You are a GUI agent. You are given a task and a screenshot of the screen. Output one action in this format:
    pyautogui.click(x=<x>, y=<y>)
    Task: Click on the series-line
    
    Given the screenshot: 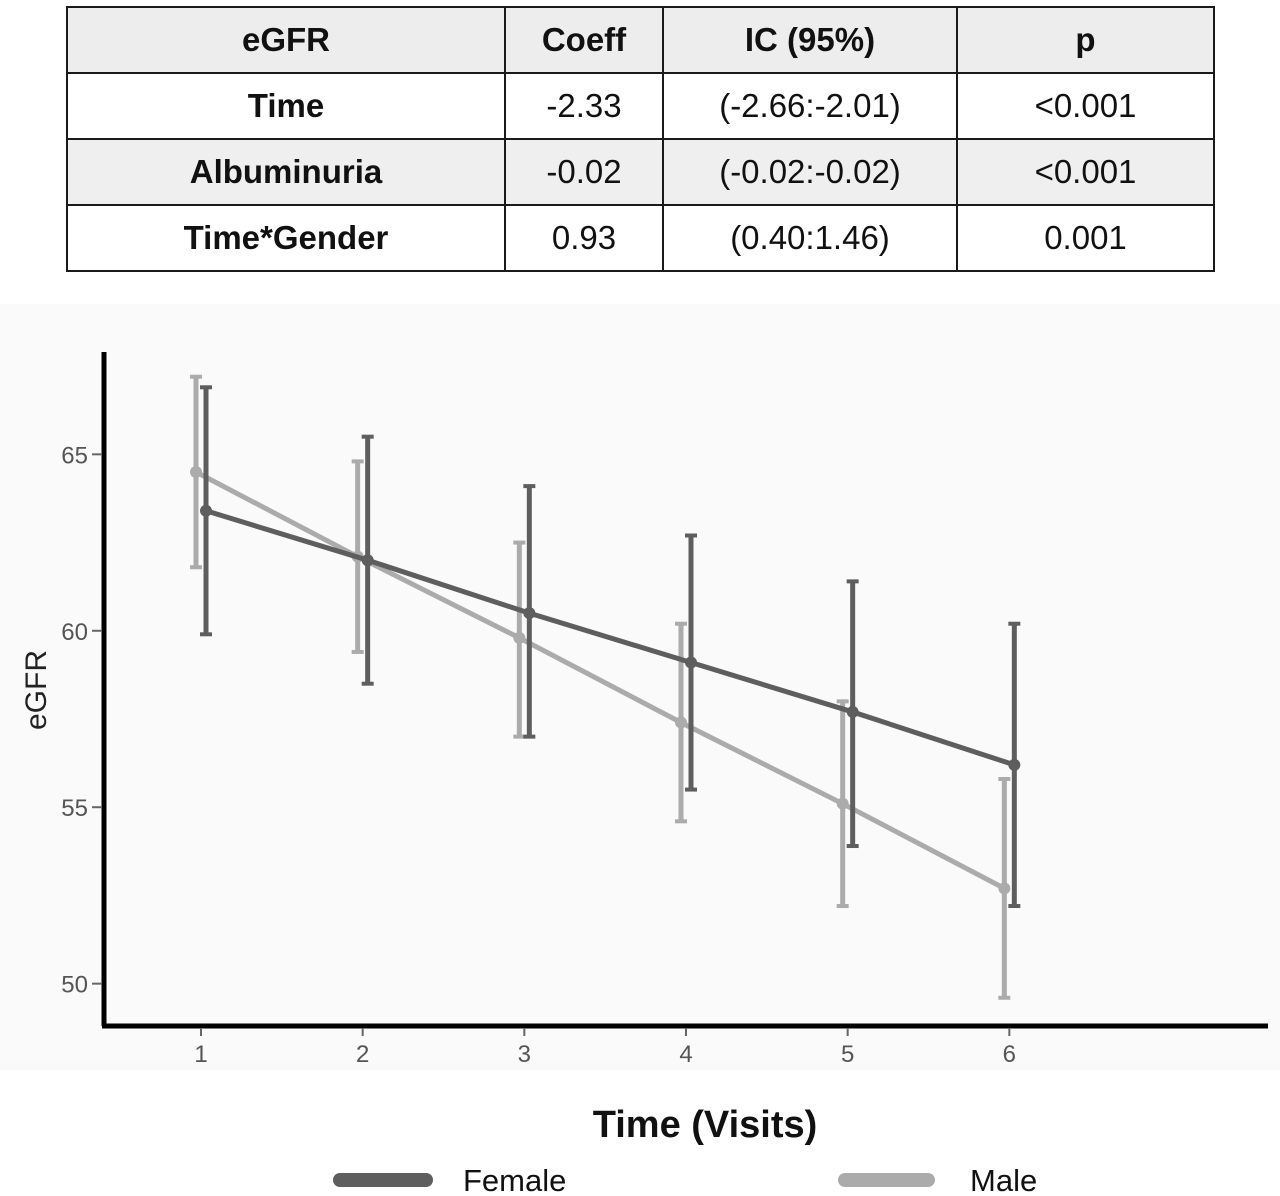 What is the action you would take?
    pyautogui.click(x=610, y=638)
    